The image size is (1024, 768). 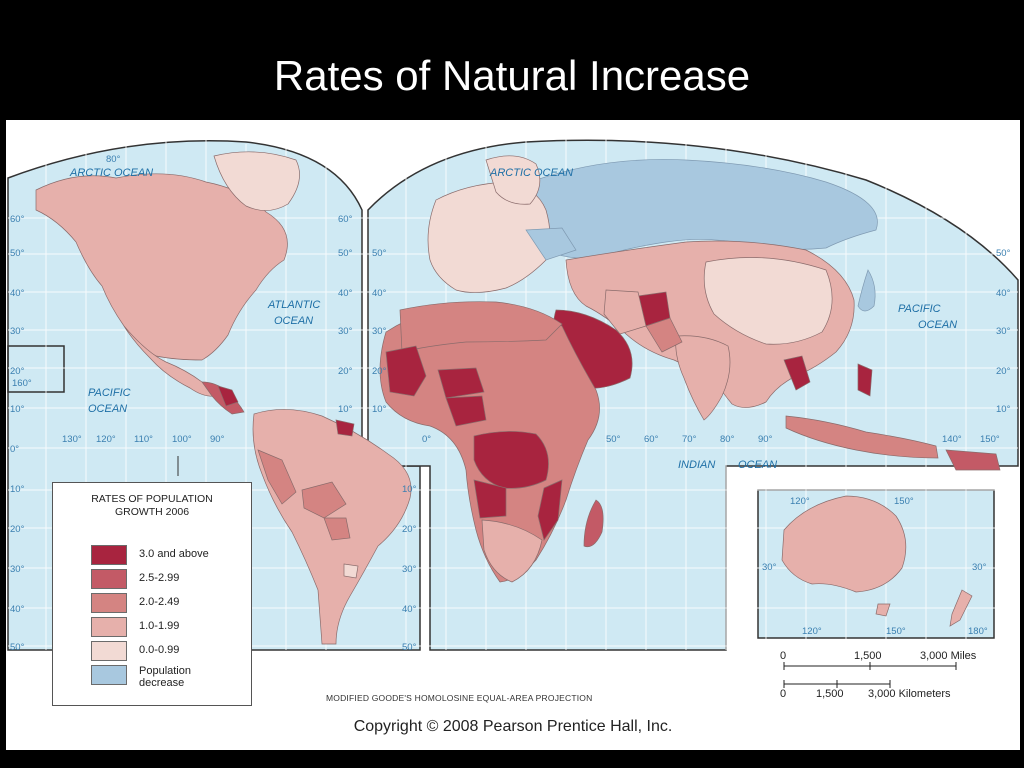 What do you see at coordinates (111, 173) in the screenshot?
I see `arctic-ocean-west-label: ARCTIC OCEAN` at bounding box center [111, 173].